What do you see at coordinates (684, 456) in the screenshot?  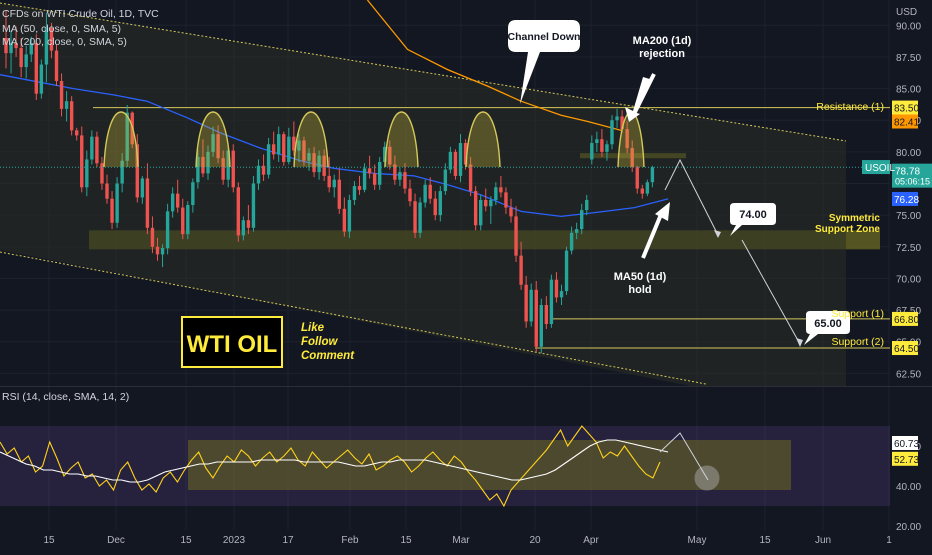 I see `rsi-projection-path` at bounding box center [684, 456].